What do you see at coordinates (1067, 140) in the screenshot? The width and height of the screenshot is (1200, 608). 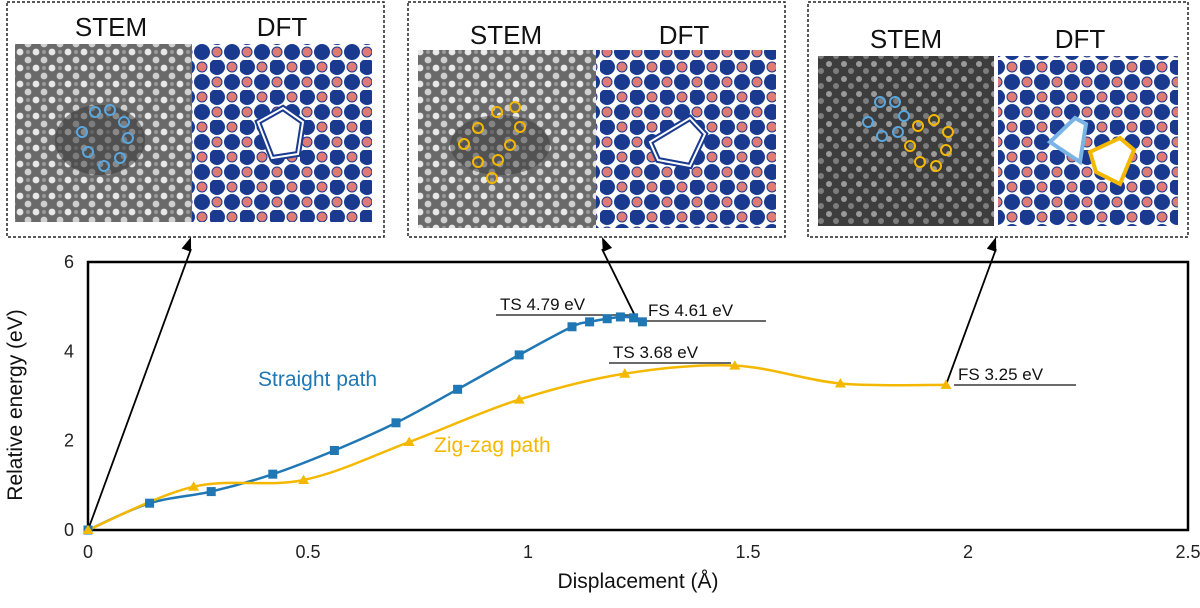 I see `panel-3-dft-void-blue` at bounding box center [1067, 140].